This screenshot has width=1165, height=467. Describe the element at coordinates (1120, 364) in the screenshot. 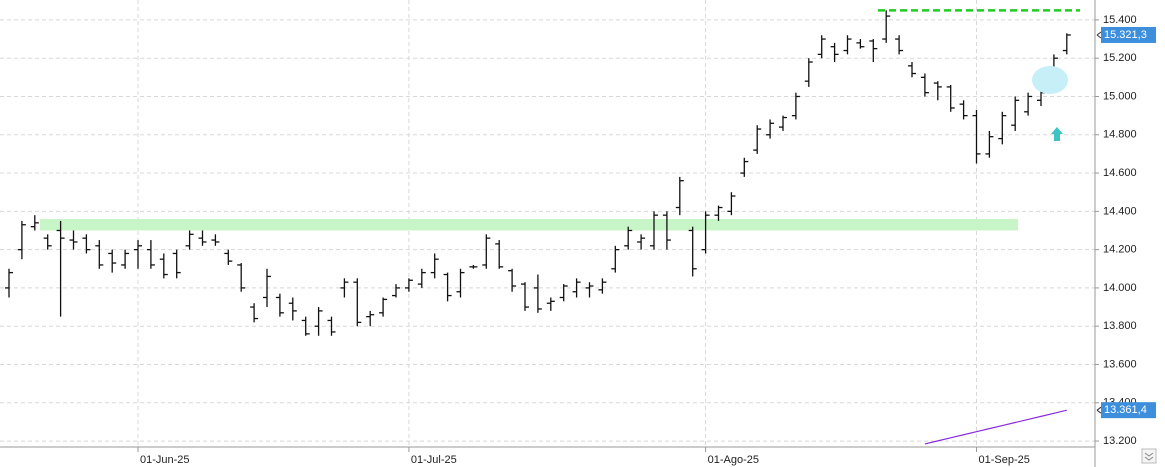

I see `y-tick-label: 13.600` at that location.